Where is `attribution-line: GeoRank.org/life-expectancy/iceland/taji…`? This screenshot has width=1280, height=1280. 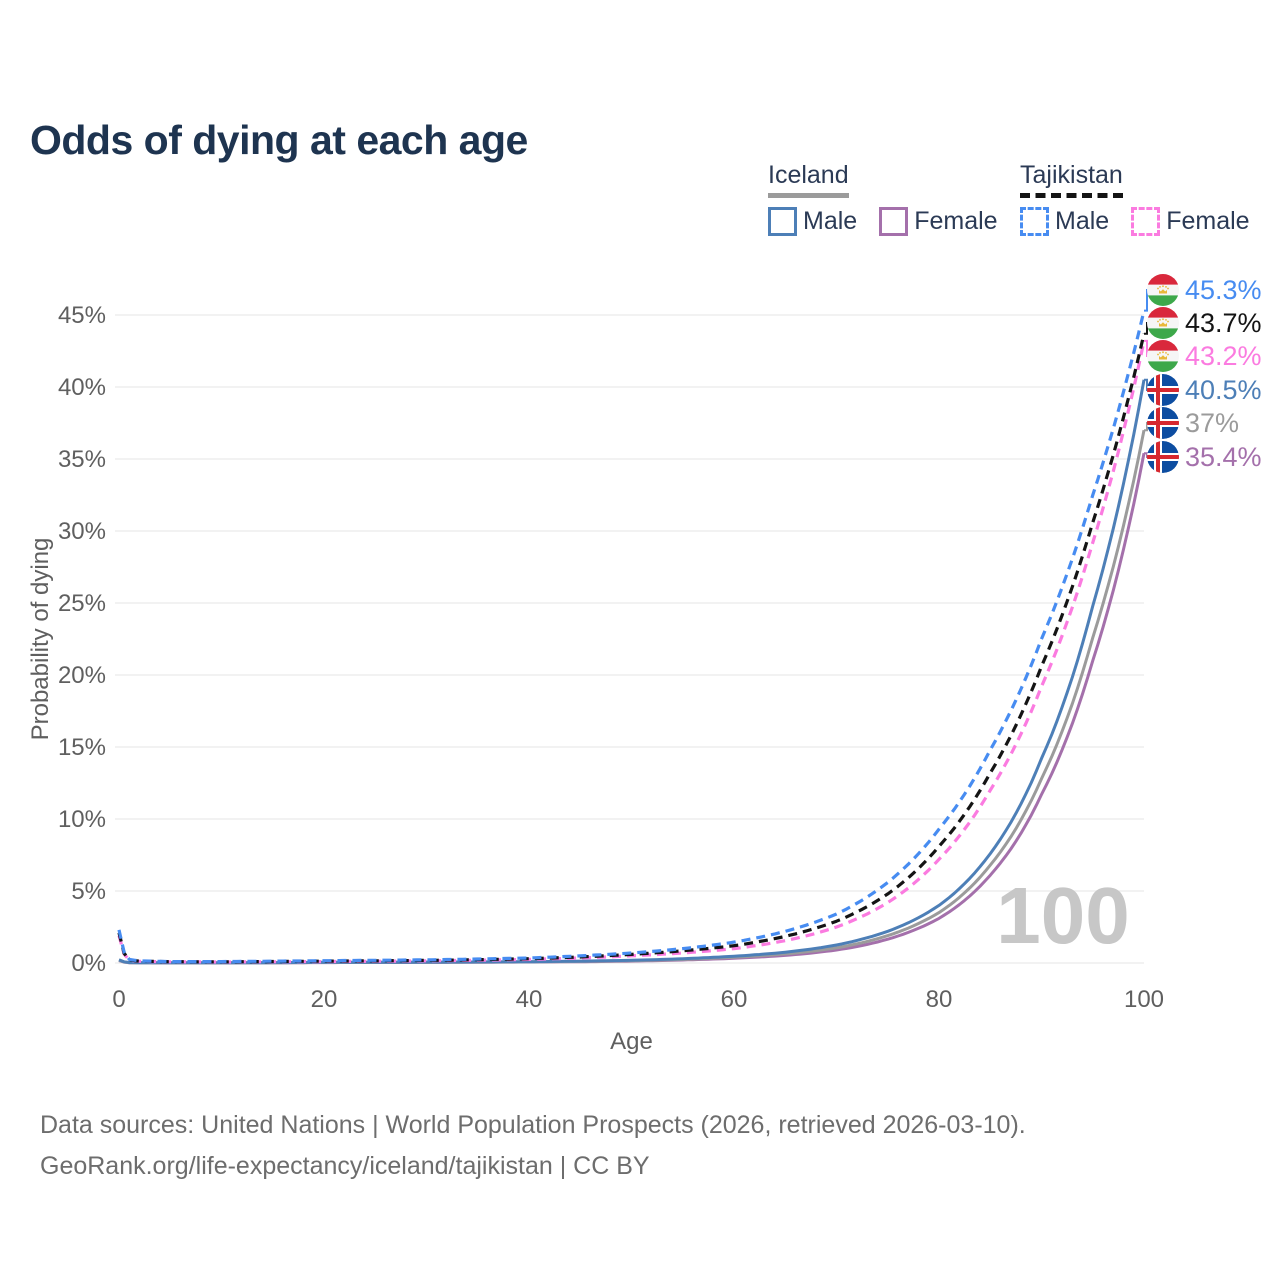
attribution-line: GeoRank.org/life-expectancy/iceland/taji… is located at coordinates (345, 1166).